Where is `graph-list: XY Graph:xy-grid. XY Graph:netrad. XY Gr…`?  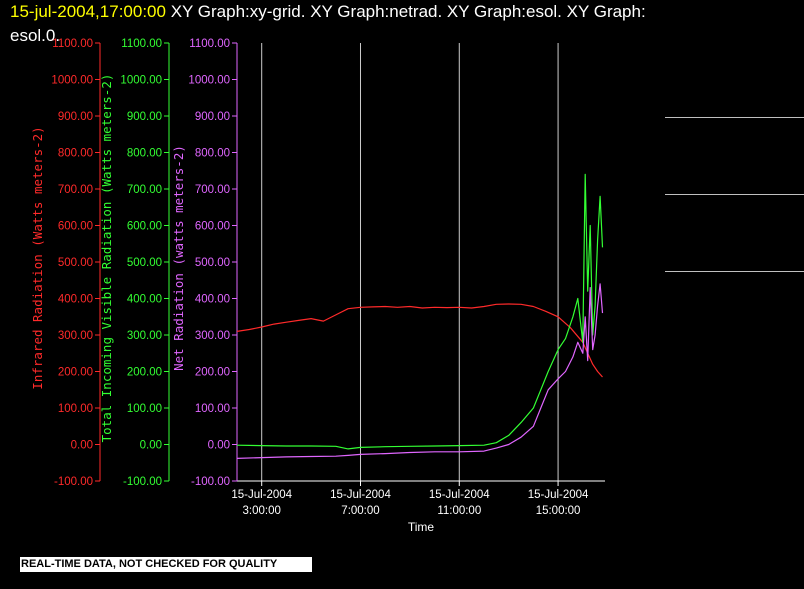 graph-list: XY Graph:xy-grid. XY Graph:netrad. XY Gr… is located at coordinates (405, 11).